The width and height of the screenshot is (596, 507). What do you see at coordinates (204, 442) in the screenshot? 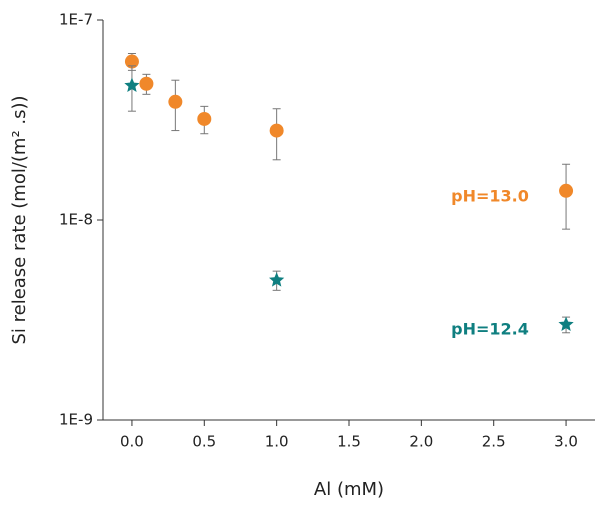
I see `x-tick-label: 0.5` at bounding box center [204, 442].